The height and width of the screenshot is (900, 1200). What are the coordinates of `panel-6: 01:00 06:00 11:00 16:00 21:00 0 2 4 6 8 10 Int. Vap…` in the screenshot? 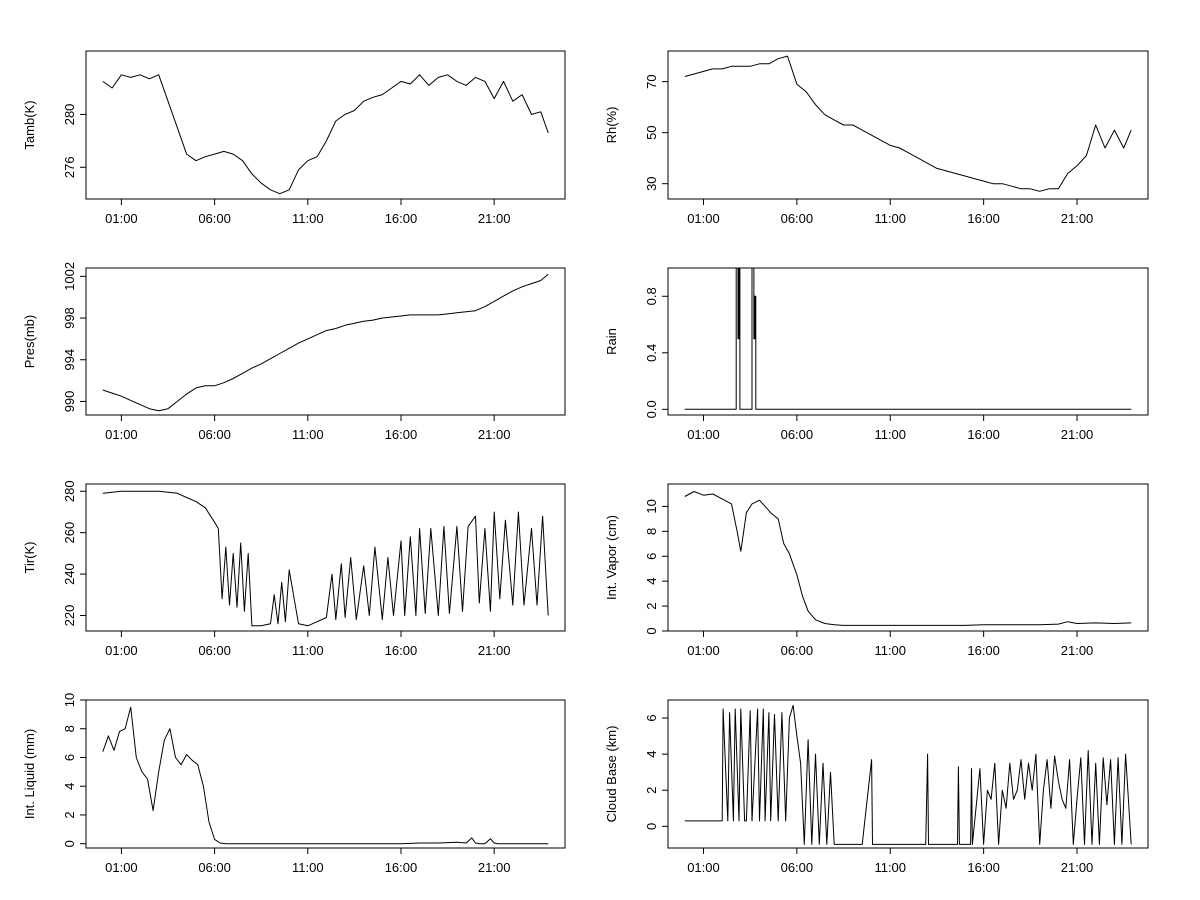 It's located at (876, 570).